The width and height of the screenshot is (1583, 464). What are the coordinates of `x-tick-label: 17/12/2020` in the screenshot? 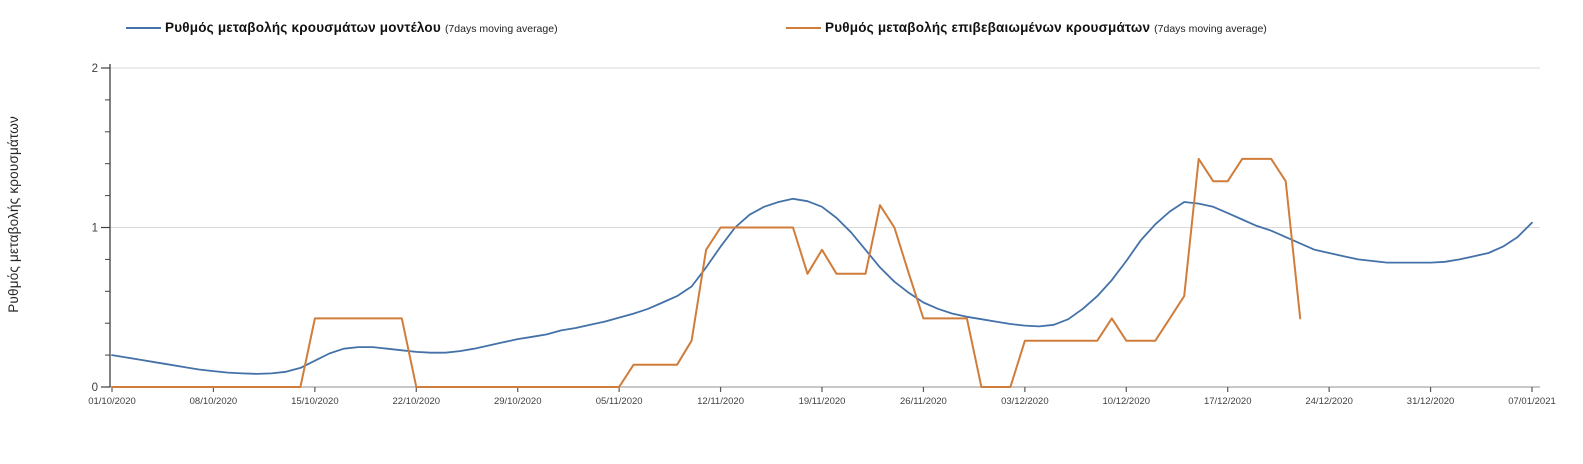 It's located at (1228, 401).